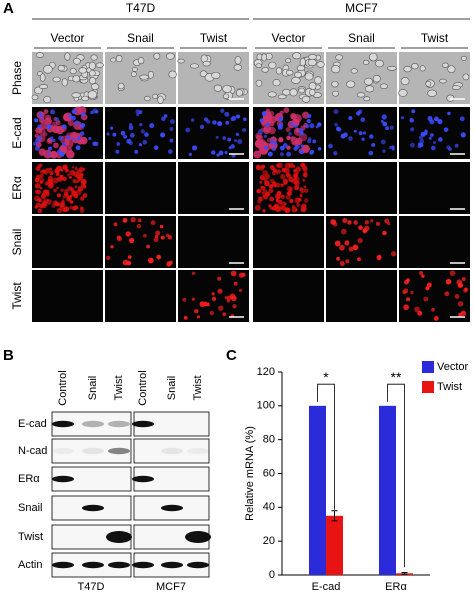 Image resolution: width=474 pixels, height=595 pixels. What do you see at coordinates (93, 388) in the screenshot?
I see `lane-label: Snail` at bounding box center [93, 388].